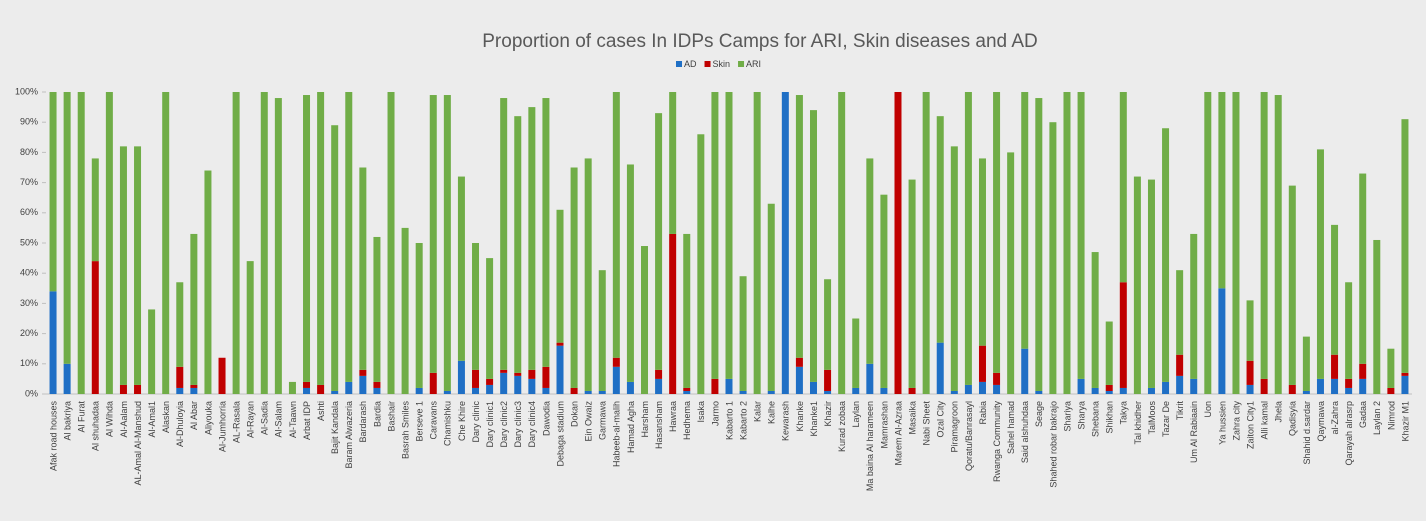 Image resolution: width=1426 pixels, height=521 pixels. I want to click on legend-label: AD, so click(690, 64).